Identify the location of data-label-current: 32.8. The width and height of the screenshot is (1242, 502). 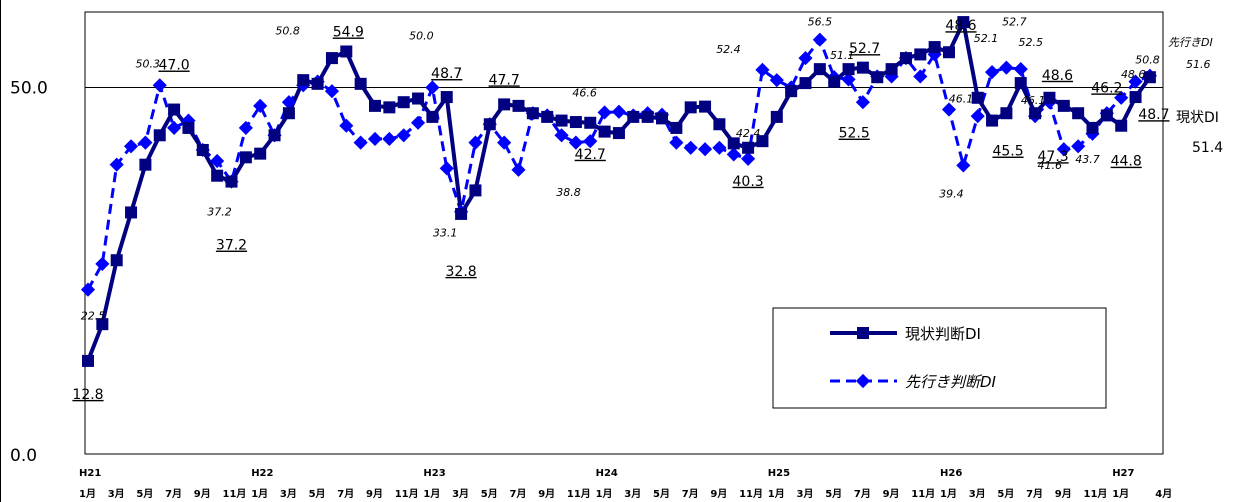
(461, 272).